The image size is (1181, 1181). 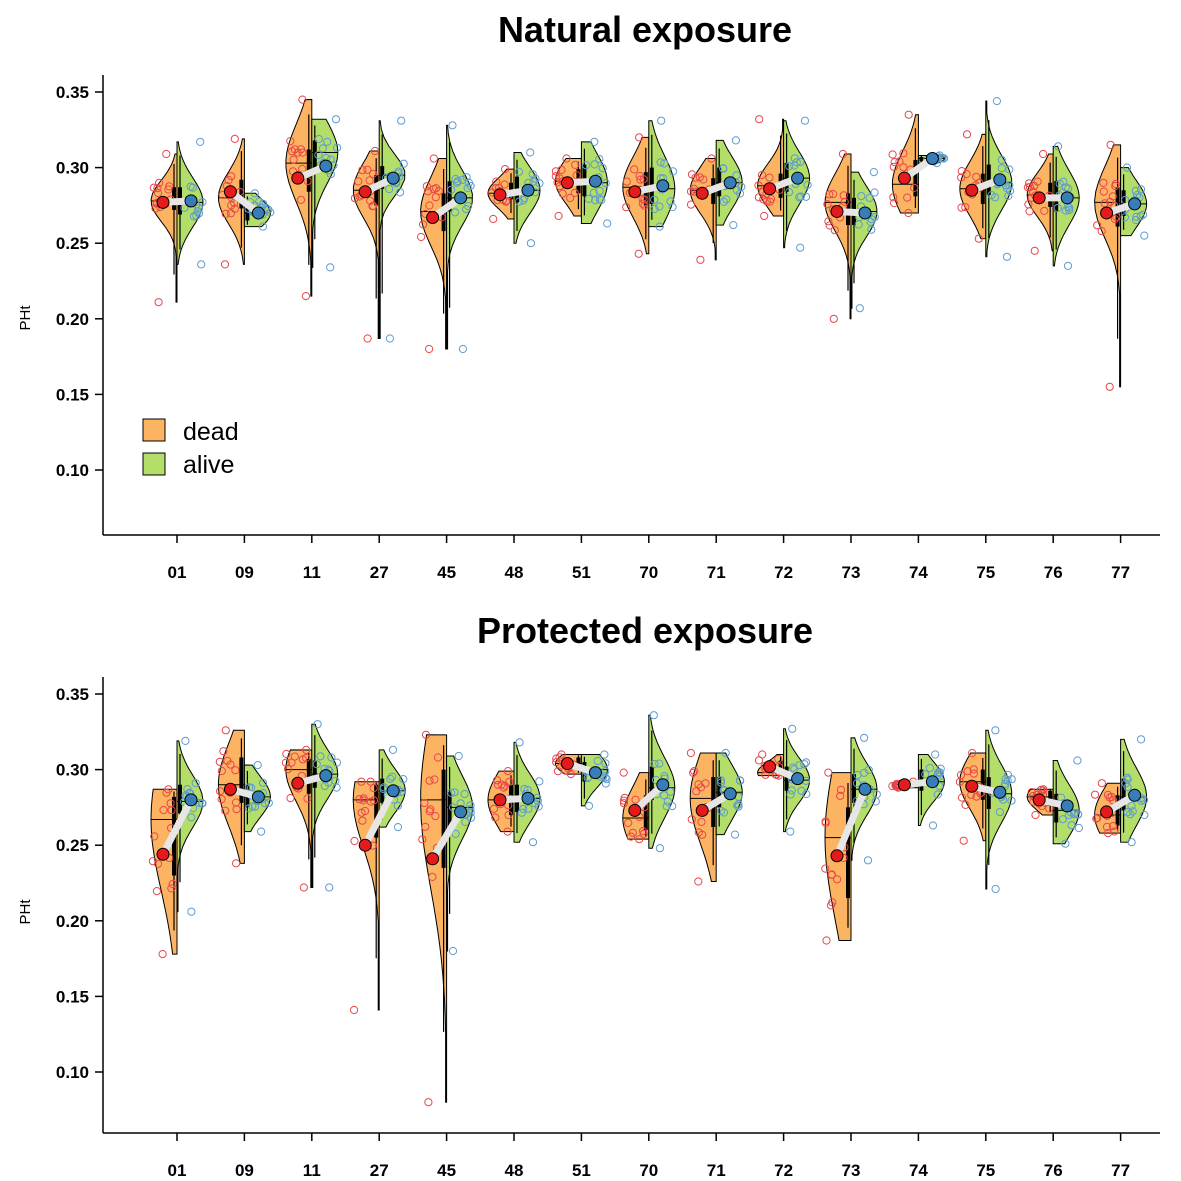 I want to click on y-axis-label: PHt, so click(x=25, y=318).